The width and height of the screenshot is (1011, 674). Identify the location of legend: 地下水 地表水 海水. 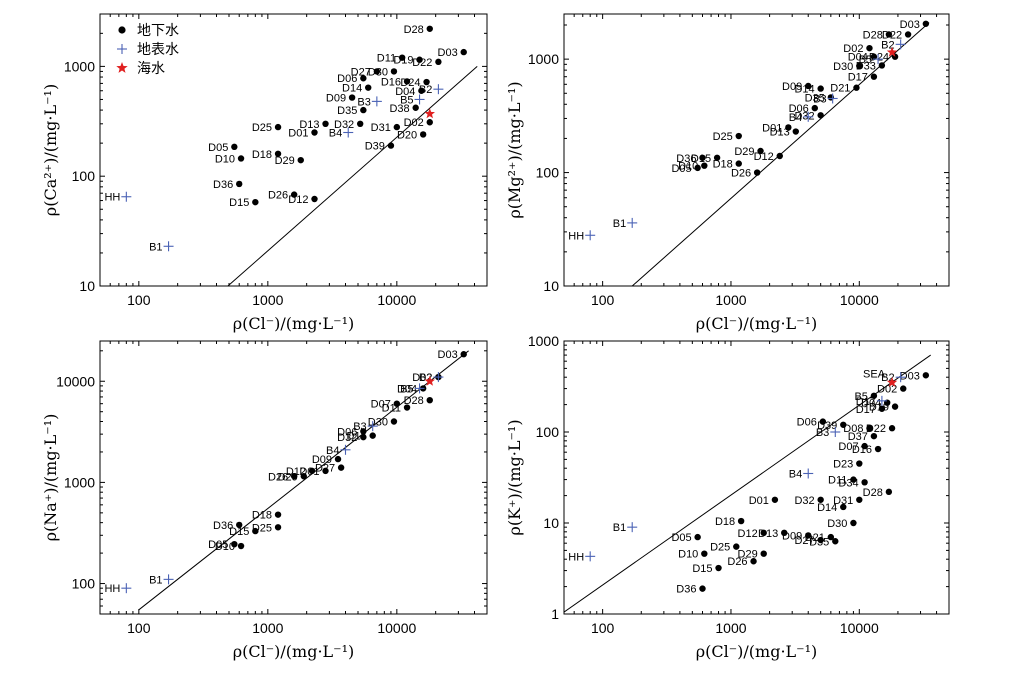
(147, 50).